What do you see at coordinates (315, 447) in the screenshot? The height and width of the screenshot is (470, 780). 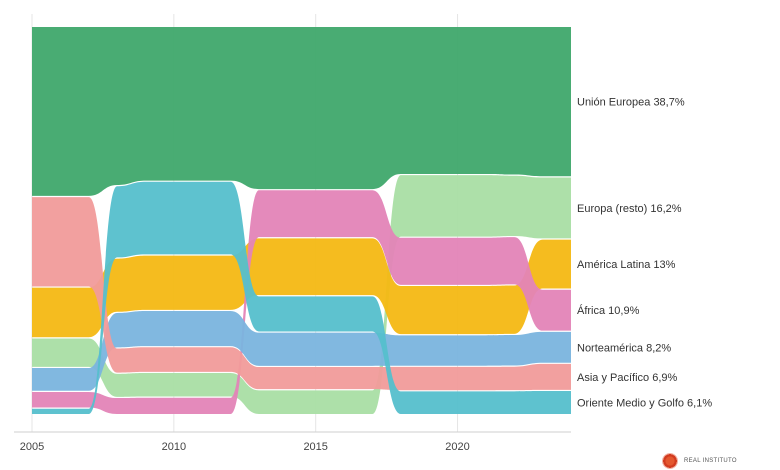 I see `x-tick-label: 2015` at bounding box center [315, 447].